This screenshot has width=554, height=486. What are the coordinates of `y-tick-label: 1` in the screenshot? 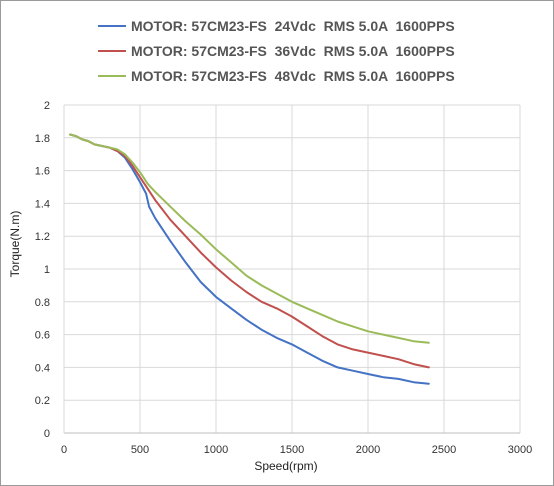 It's located at (47, 270).